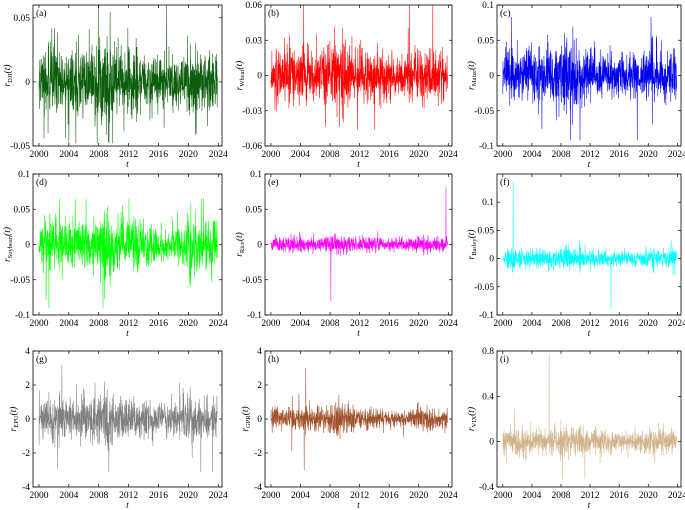 This screenshot has width=685, height=510. What do you see at coordinates (258, 454) in the screenshot?
I see `y-tick-label: -2` at bounding box center [258, 454].